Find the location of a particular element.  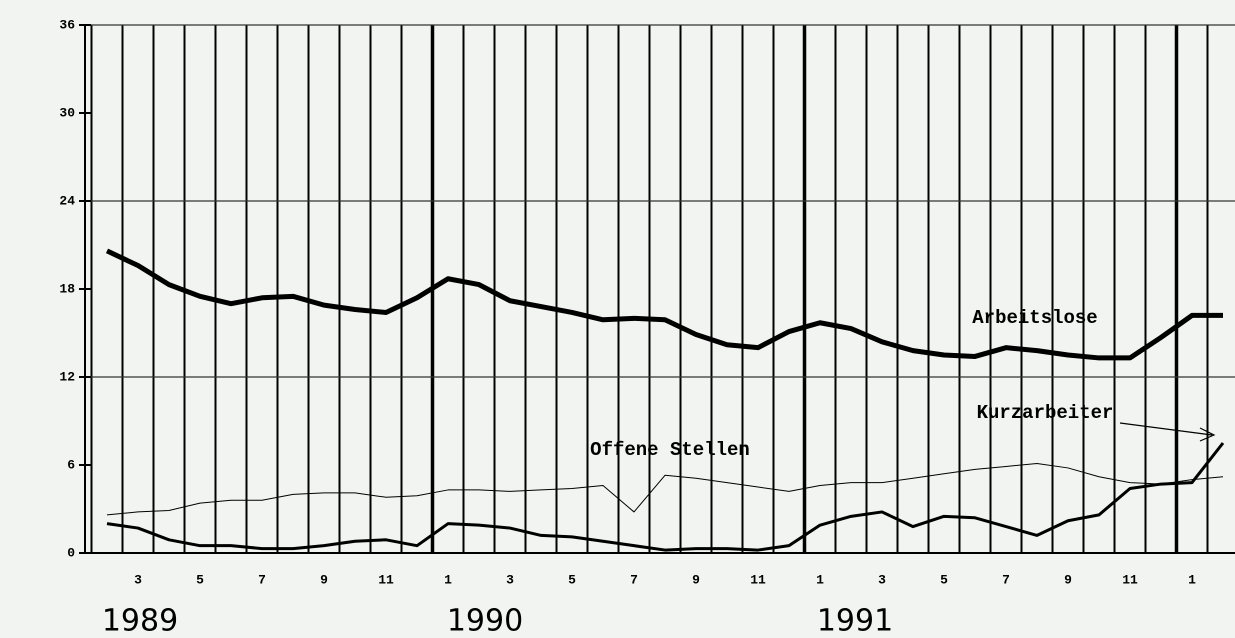

year-label: 1991 is located at coordinates (855, 621).